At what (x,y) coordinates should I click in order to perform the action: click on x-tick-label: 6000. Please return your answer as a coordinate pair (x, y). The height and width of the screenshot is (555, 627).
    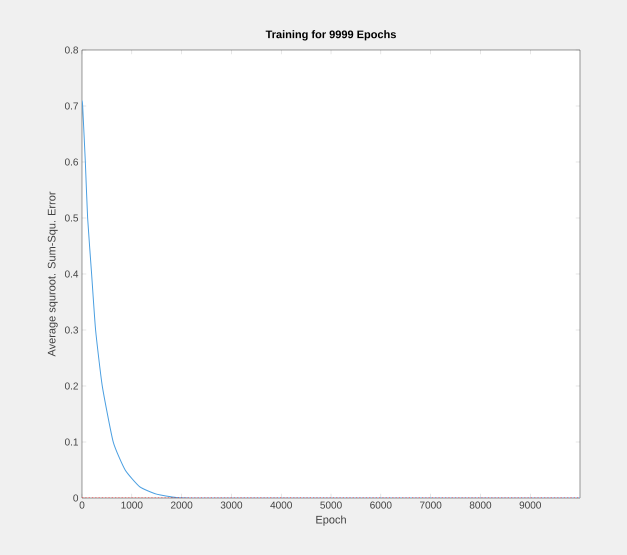
    Looking at the image, I should click on (381, 505).